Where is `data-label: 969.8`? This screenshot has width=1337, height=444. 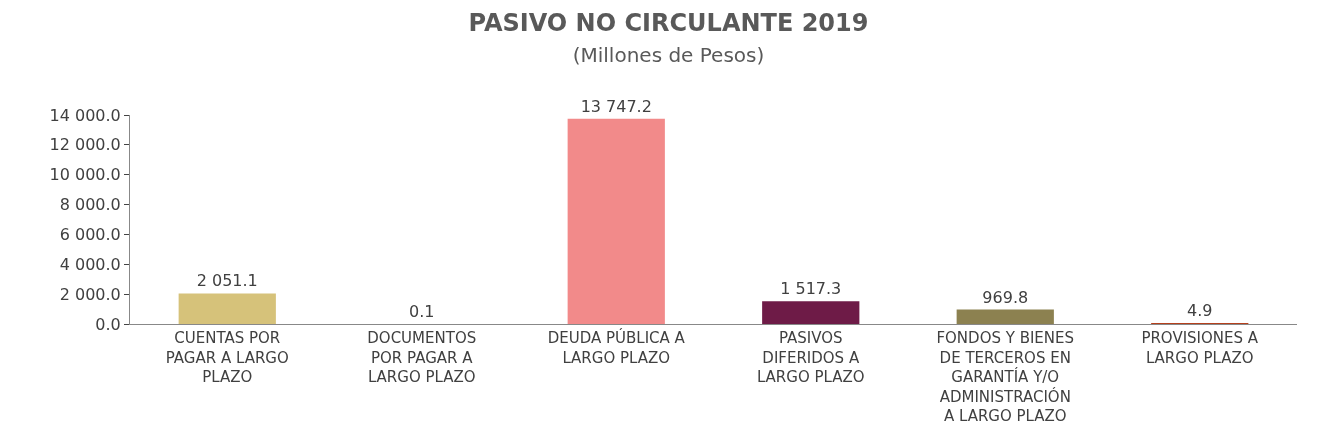 data-label: 969.8 is located at coordinates (1005, 297).